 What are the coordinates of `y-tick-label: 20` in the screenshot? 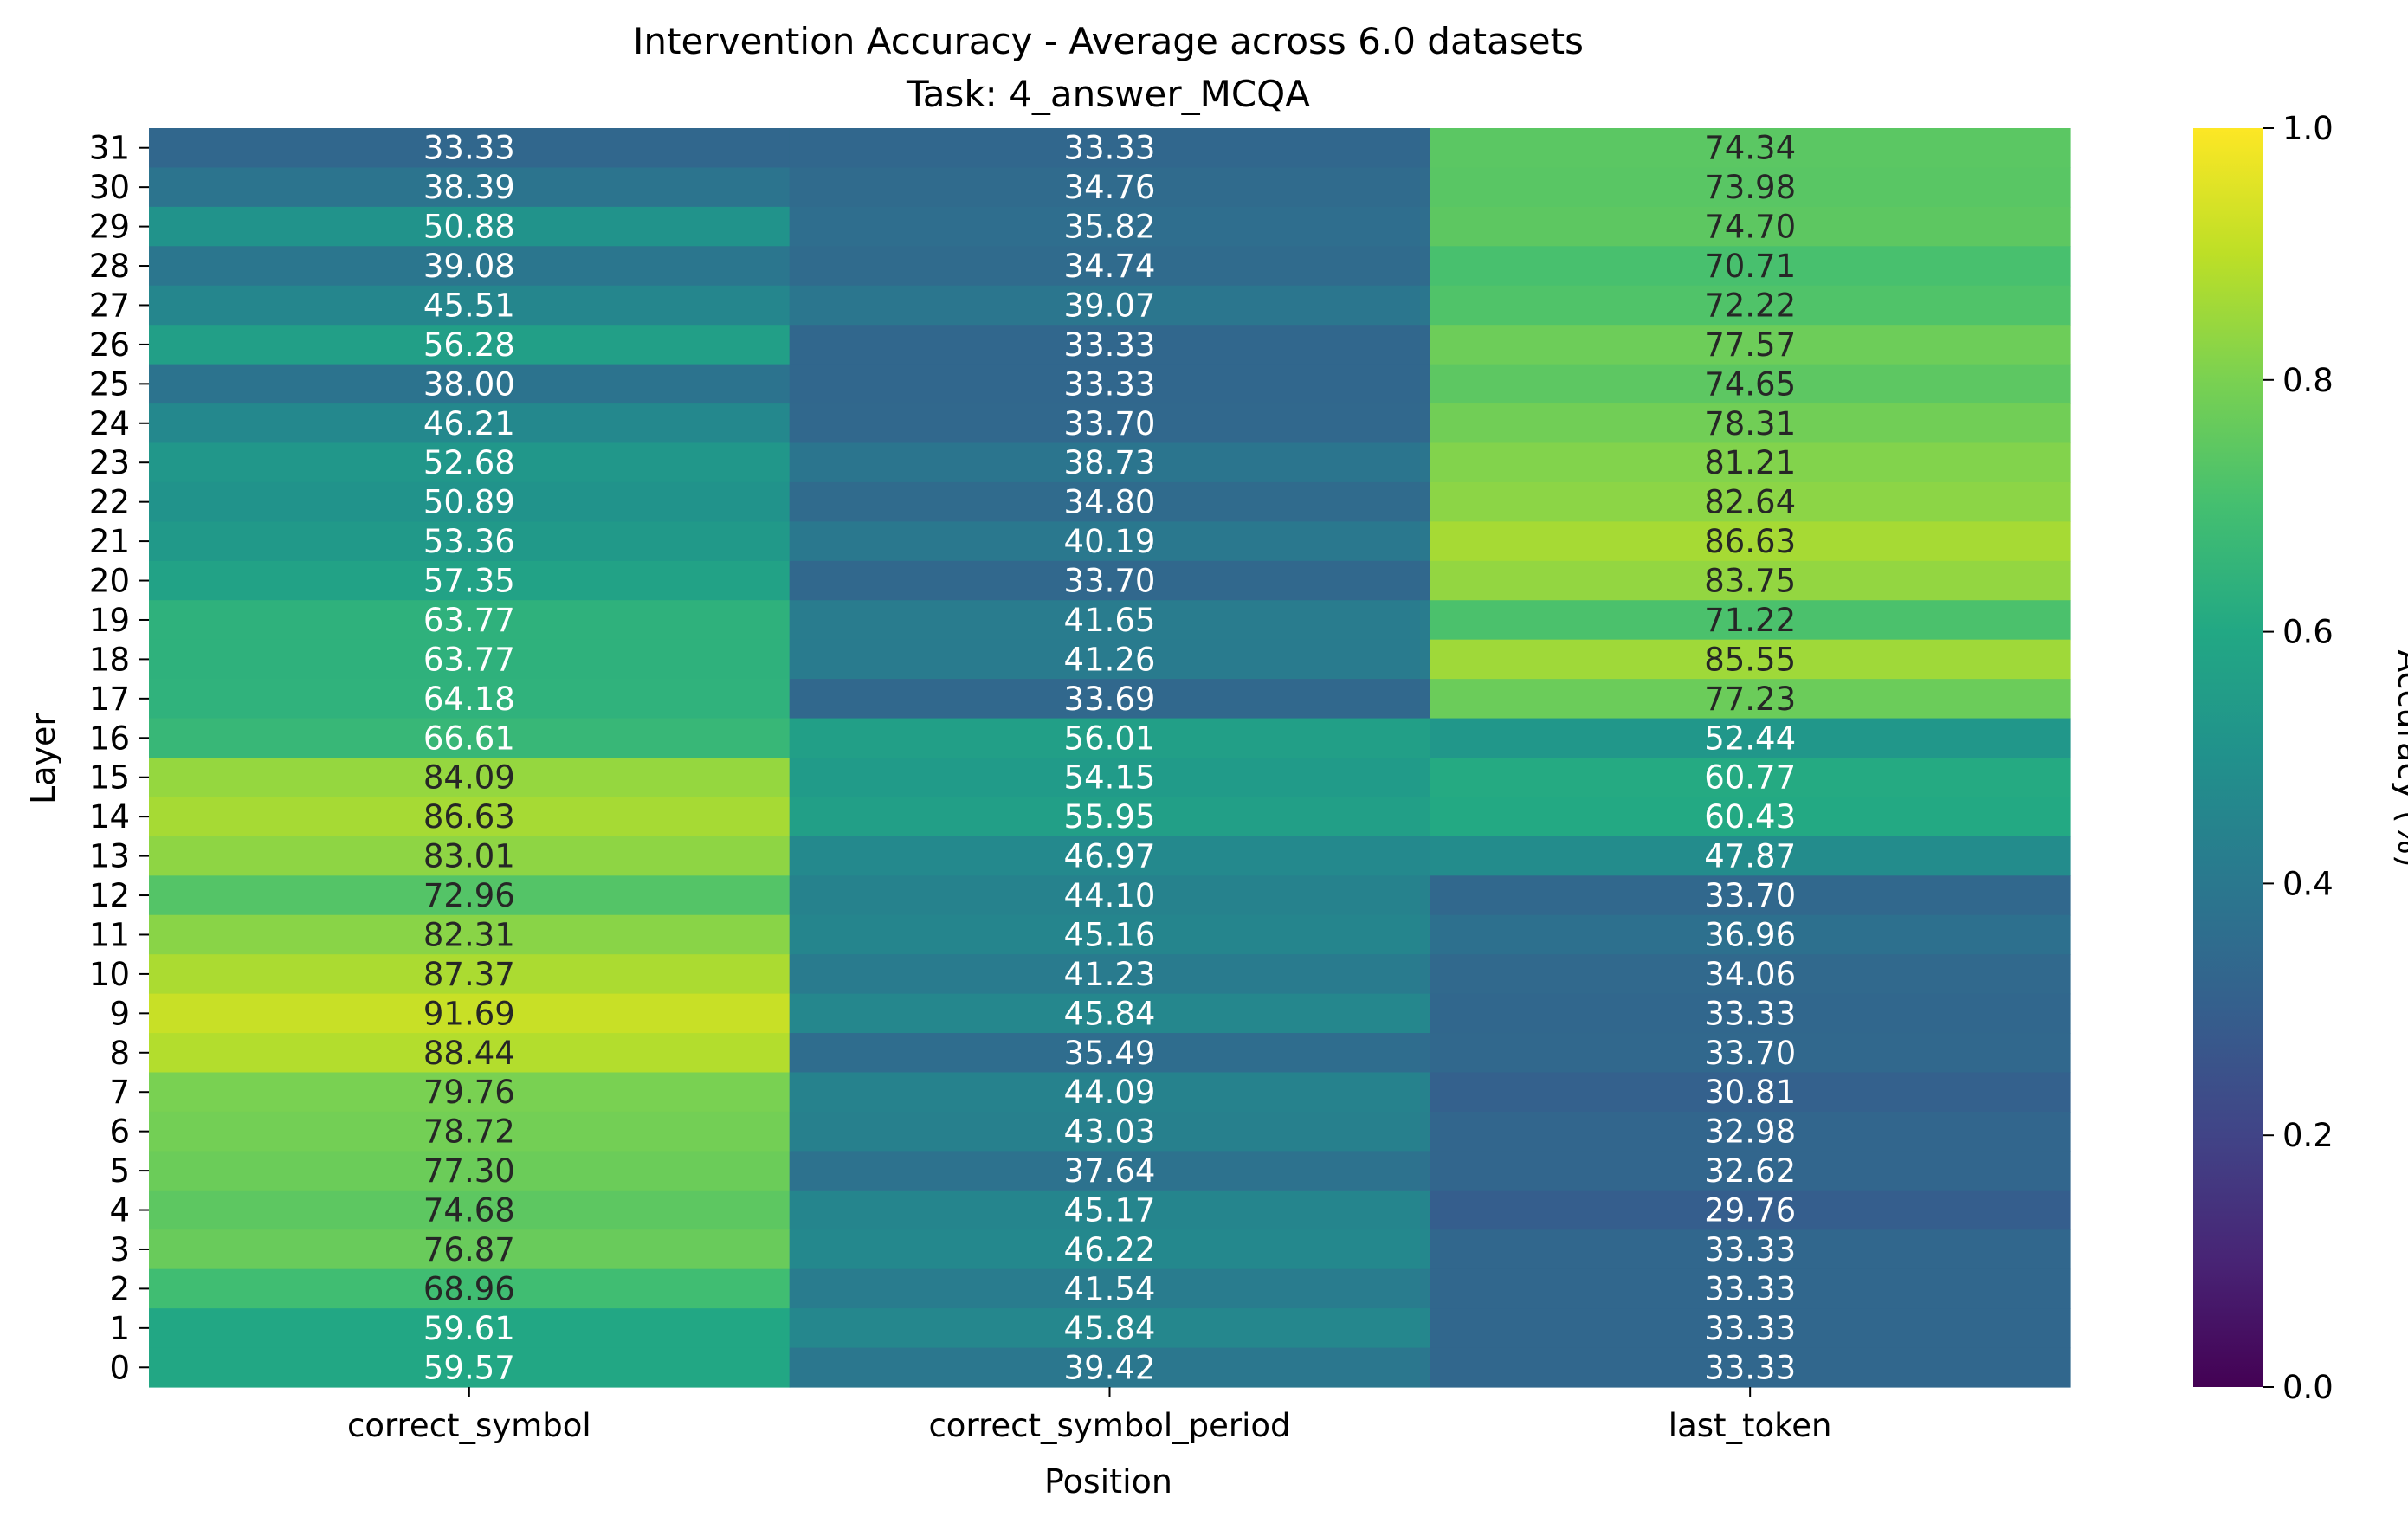 It's located at (109, 581).